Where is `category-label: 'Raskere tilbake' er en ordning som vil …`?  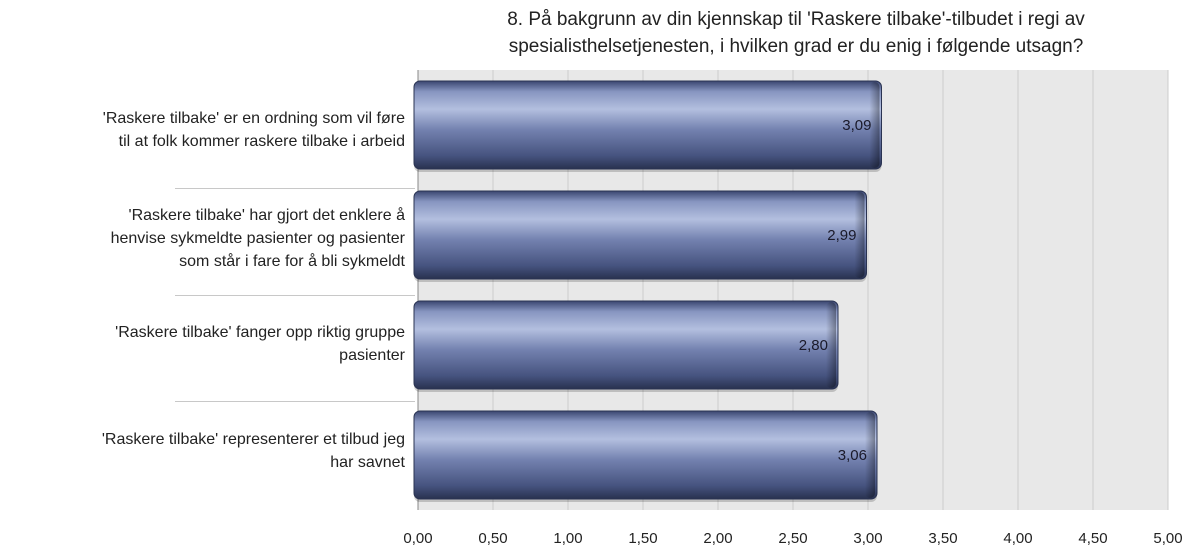
category-label: 'Raskere tilbake' er en ordning som vil … is located at coordinates (202, 130).